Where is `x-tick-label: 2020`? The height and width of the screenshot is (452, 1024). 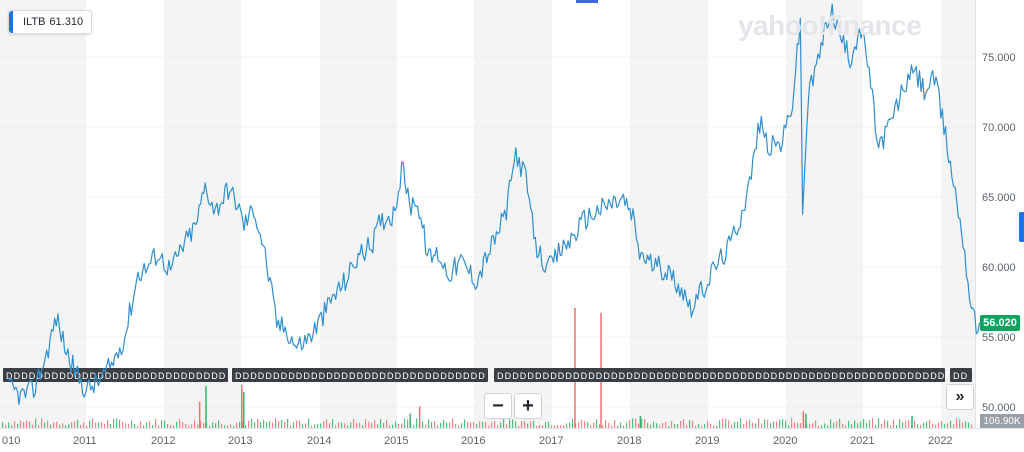
x-tick-label: 2020 is located at coordinates (785, 441).